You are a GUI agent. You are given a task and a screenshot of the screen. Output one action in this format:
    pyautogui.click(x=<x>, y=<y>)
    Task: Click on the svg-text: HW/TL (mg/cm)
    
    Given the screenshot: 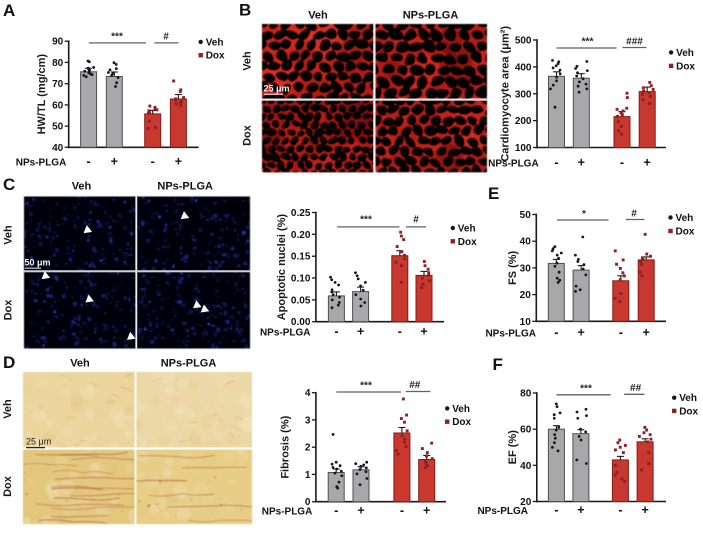 What is the action you would take?
    pyautogui.click(x=42, y=94)
    